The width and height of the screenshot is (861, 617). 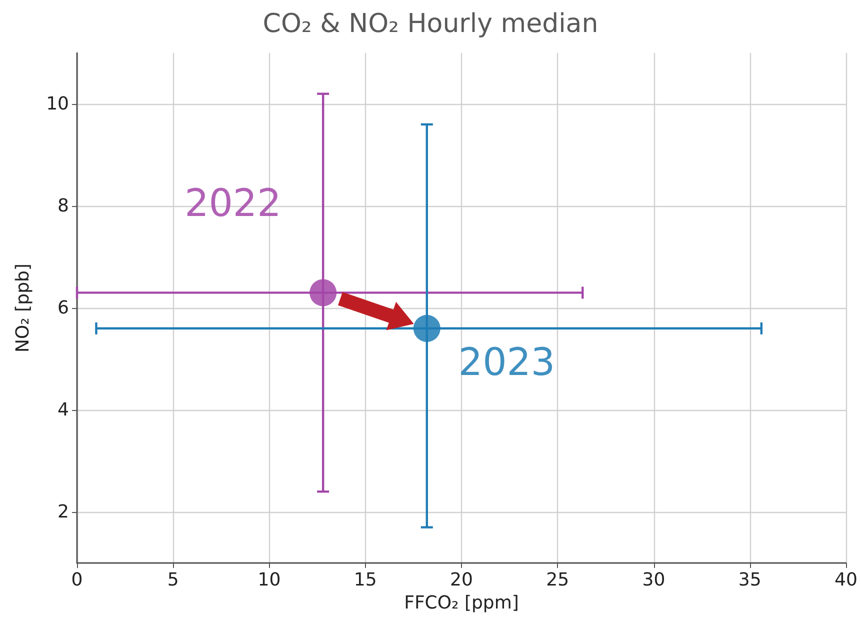 What do you see at coordinates (77, 580) in the screenshot?
I see `x-tick-label: 0` at bounding box center [77, 580].